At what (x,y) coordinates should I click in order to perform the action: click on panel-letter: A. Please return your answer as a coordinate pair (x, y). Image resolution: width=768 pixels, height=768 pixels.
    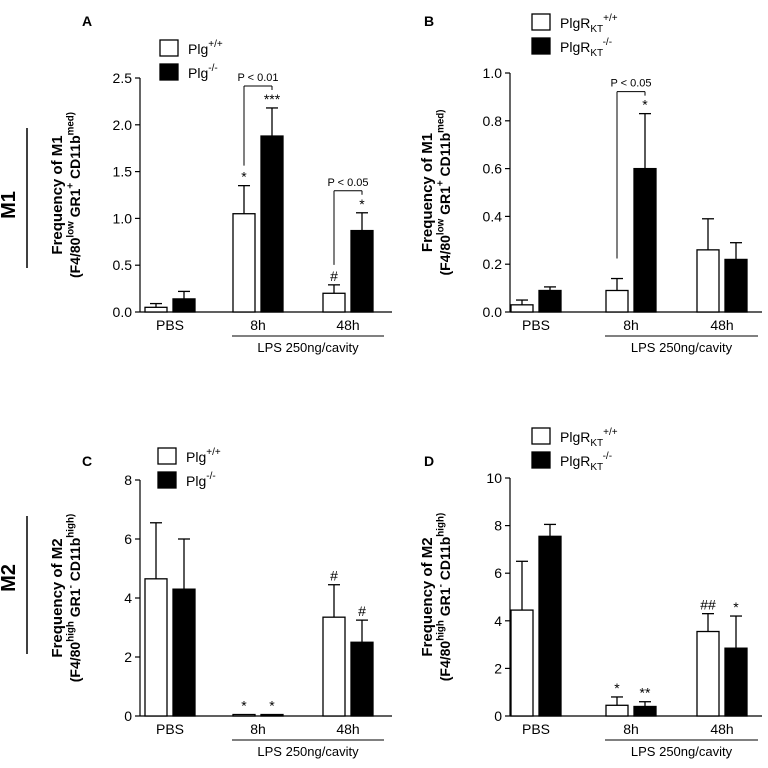
    Looking at the image, I should click on (87, 21).